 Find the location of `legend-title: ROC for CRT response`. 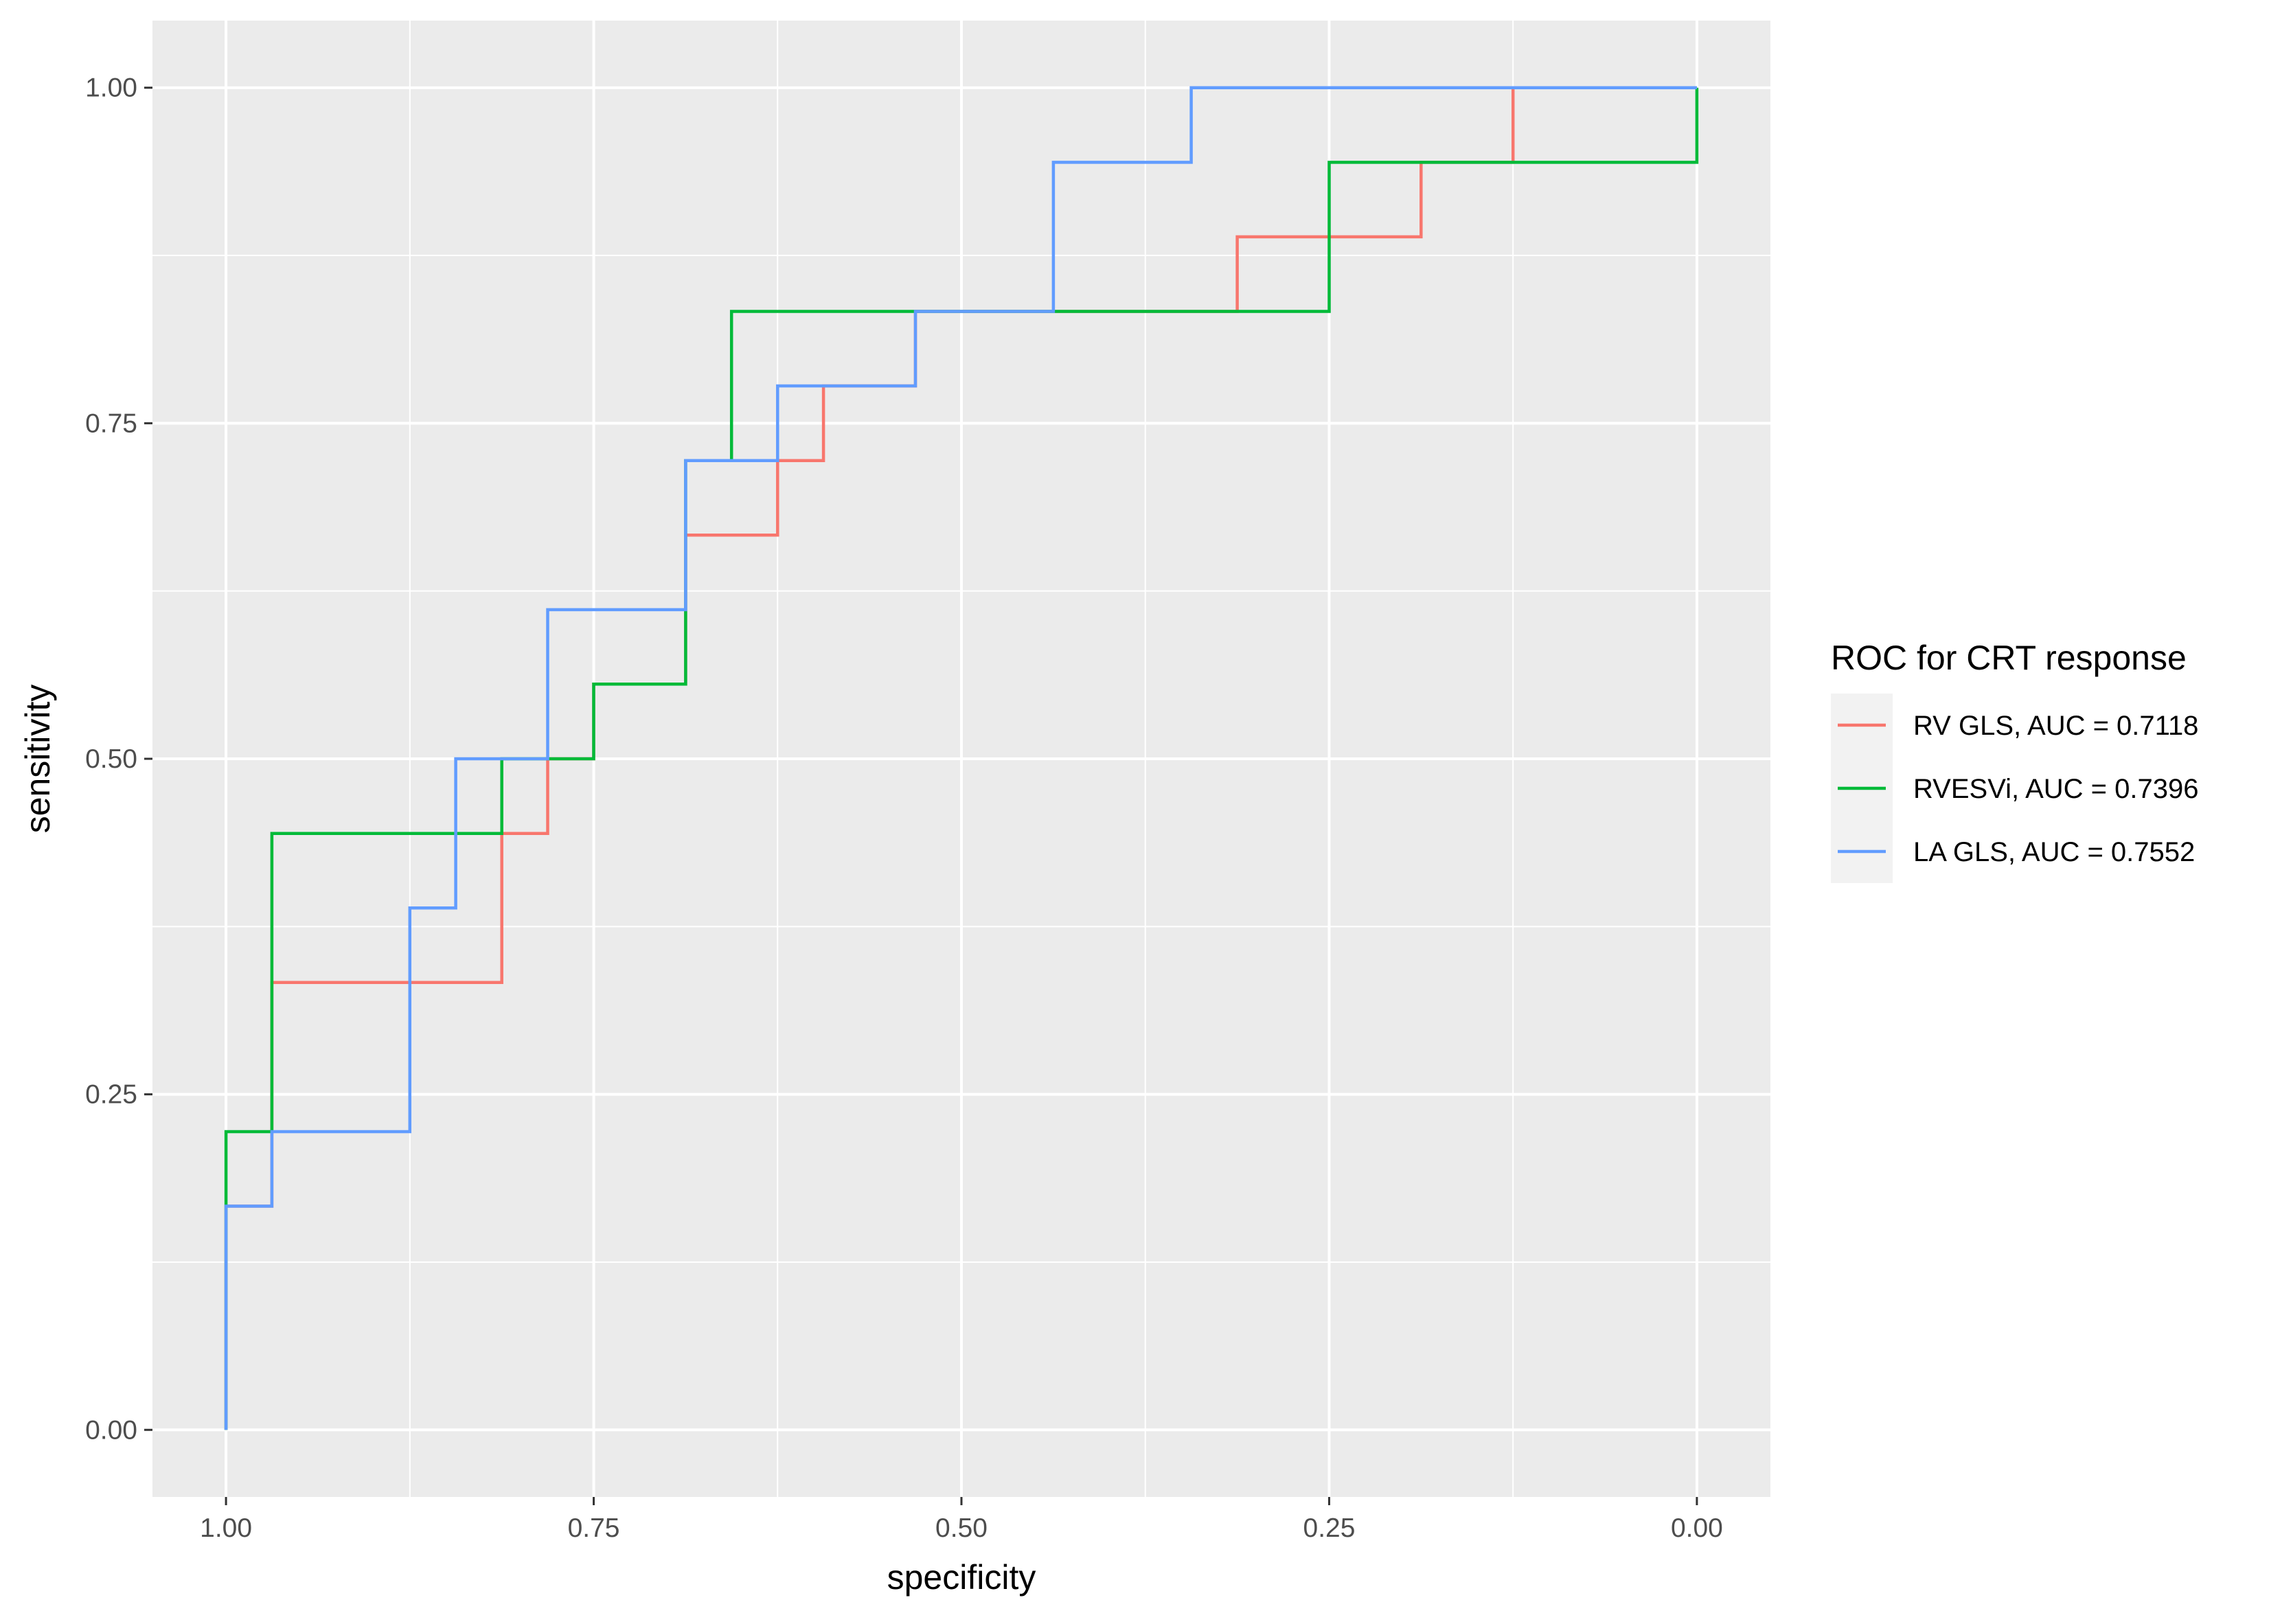

legend-title: ROC for CRT response is located at coordinates (2009, 658).